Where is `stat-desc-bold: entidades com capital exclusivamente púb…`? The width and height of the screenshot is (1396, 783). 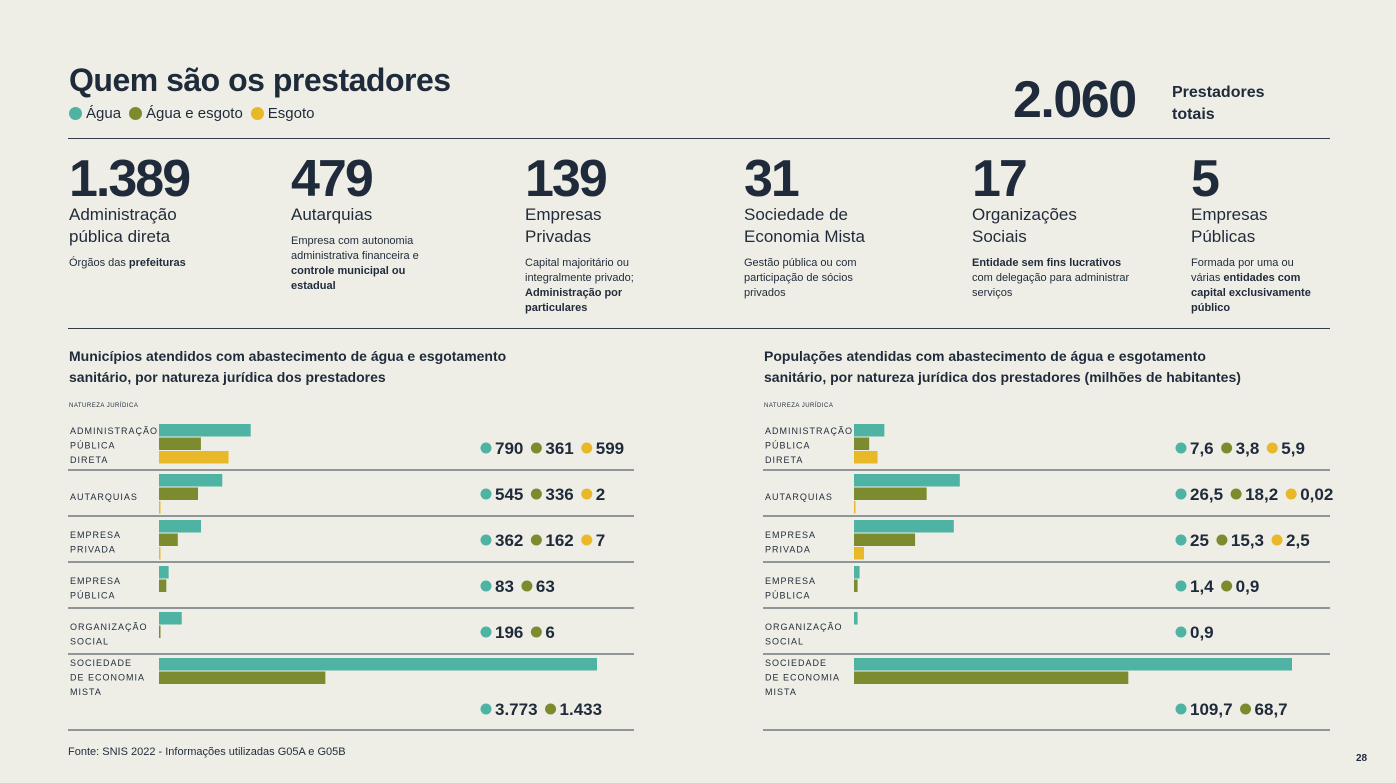 stat-desc-bold: entidades com capital exclusivamente púb… is located at coordinates (1251, 293).